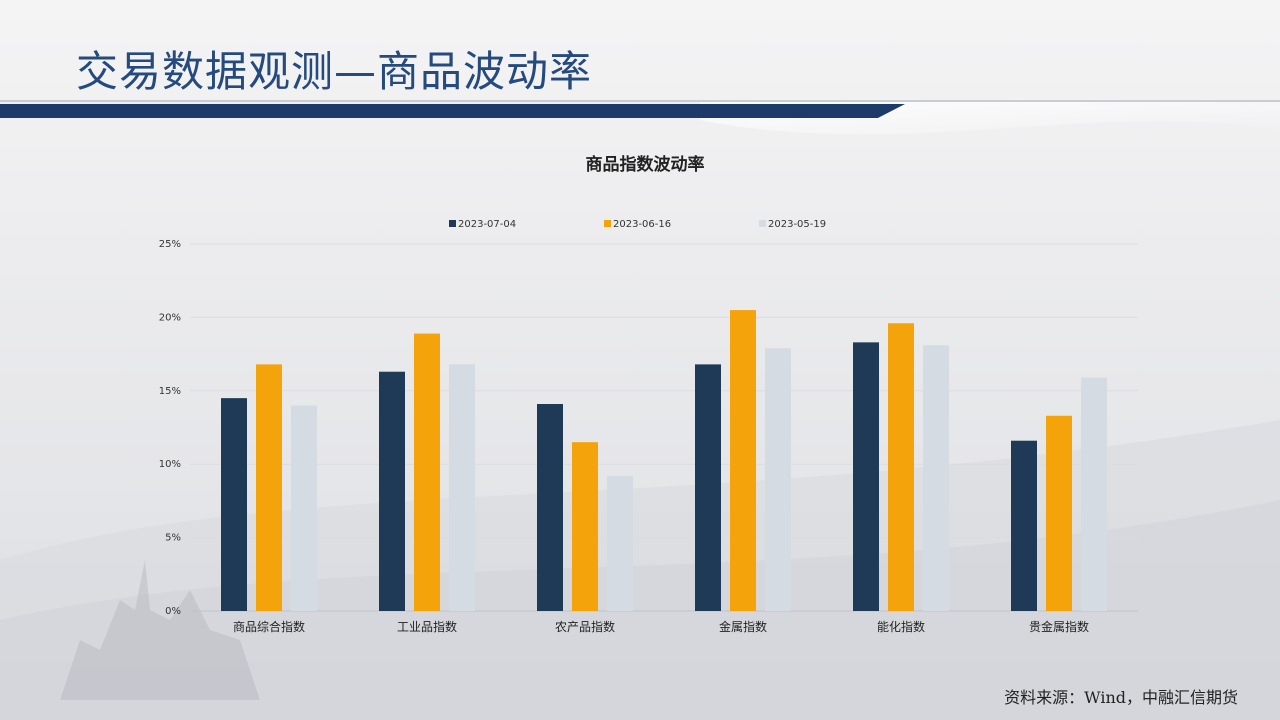  I want to click on x-tick-label: 工业品指数, so click(427, 626).